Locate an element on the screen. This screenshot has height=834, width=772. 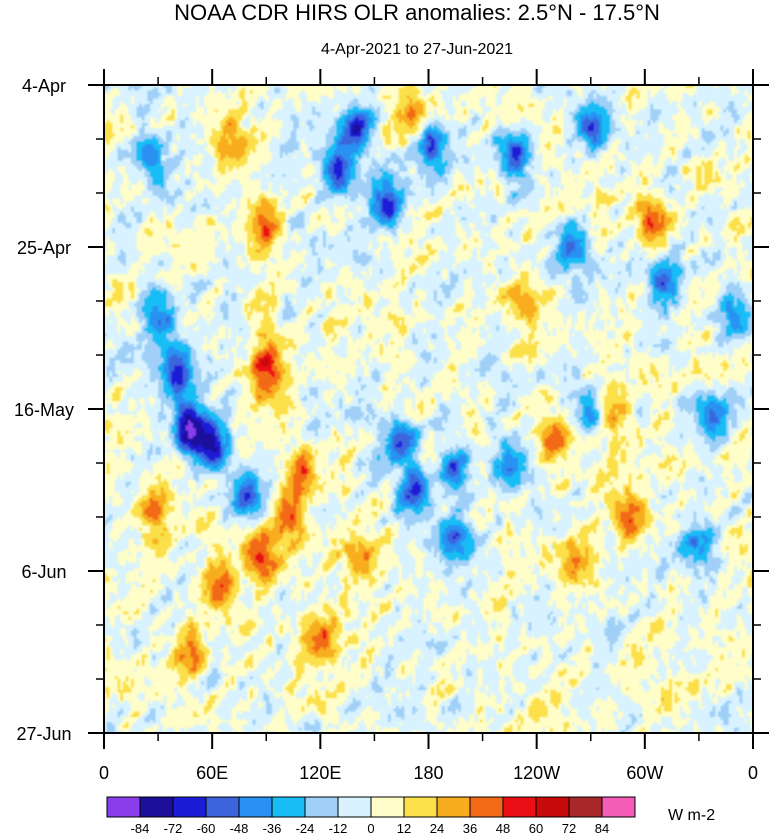
x-tick-label: 180 is located at coordinates (428, 773).